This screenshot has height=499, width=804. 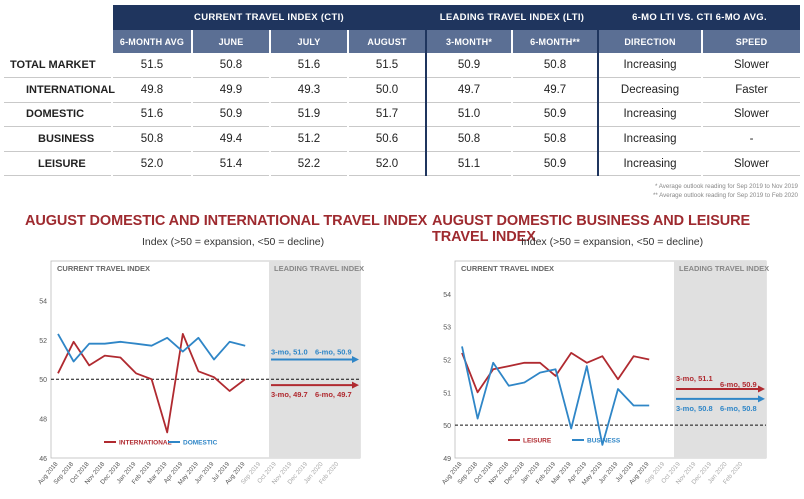 I want to click on table-cell: 49.3, so click(x=308, y=90).